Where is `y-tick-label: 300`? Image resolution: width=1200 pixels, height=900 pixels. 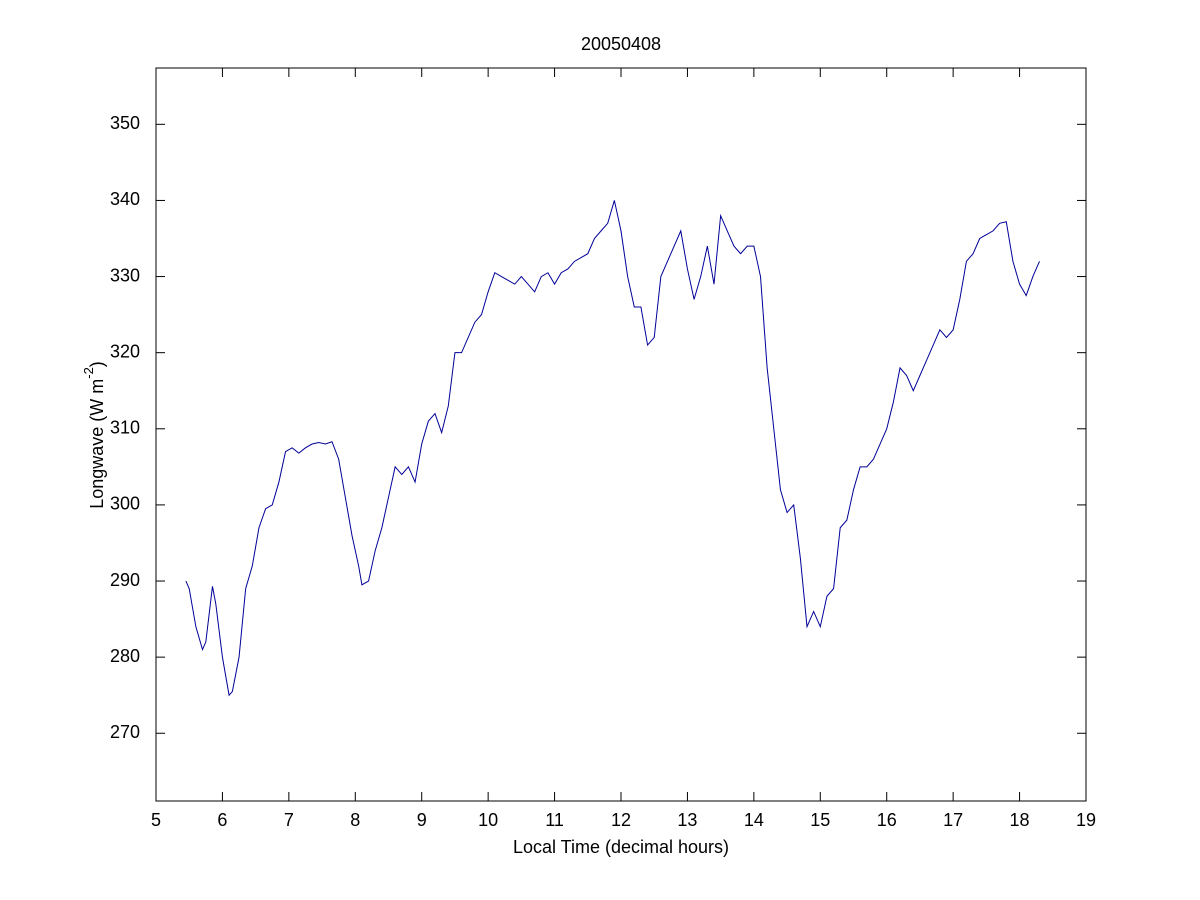 y-tick-label: 300 is located at coordinates (125, 504).